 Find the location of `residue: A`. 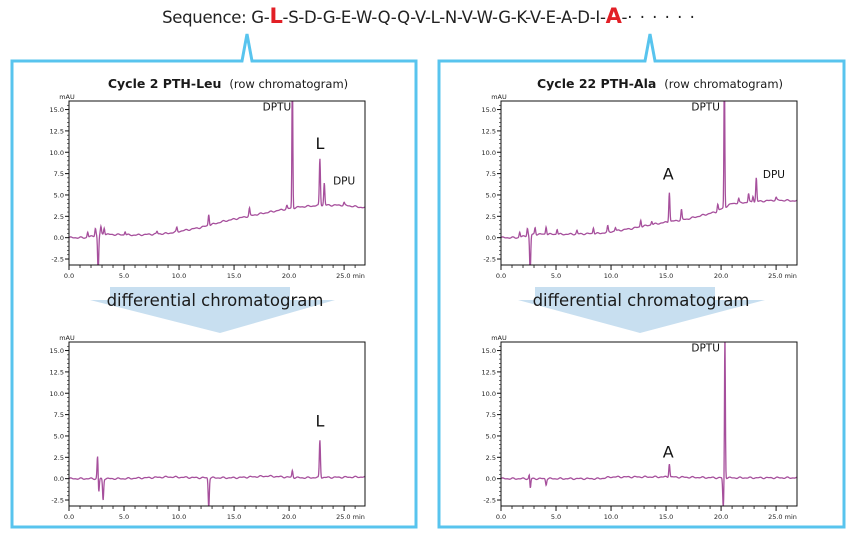

residue: A is located at coordinates (566, 17).